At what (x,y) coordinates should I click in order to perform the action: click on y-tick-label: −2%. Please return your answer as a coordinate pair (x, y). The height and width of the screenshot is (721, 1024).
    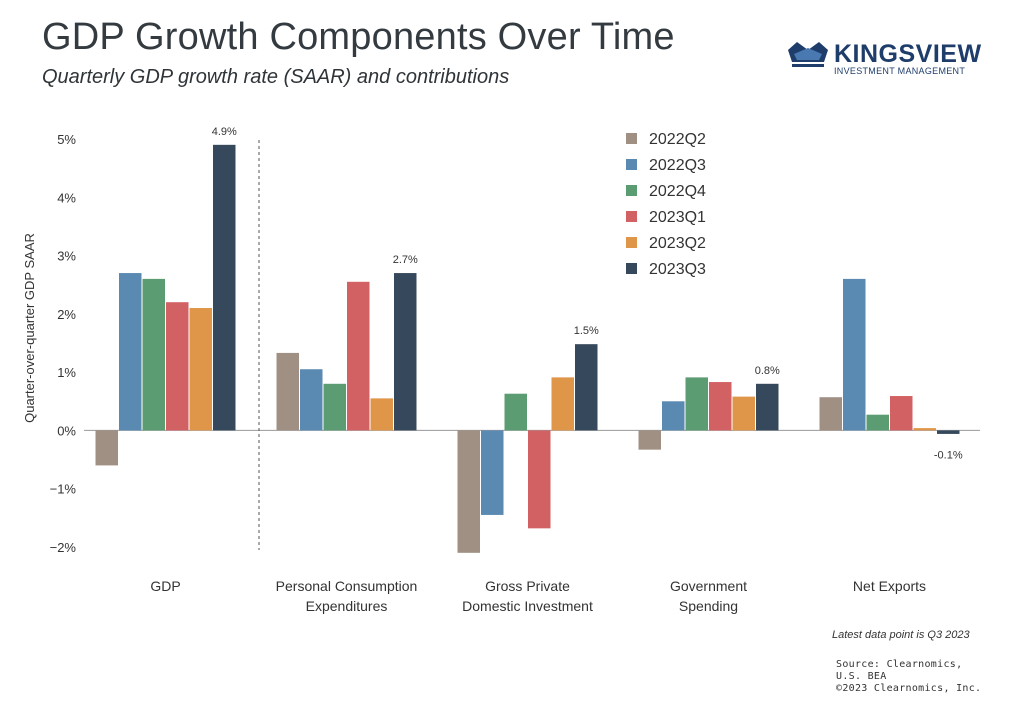
    Looking at the image, I should click on (63, 547).